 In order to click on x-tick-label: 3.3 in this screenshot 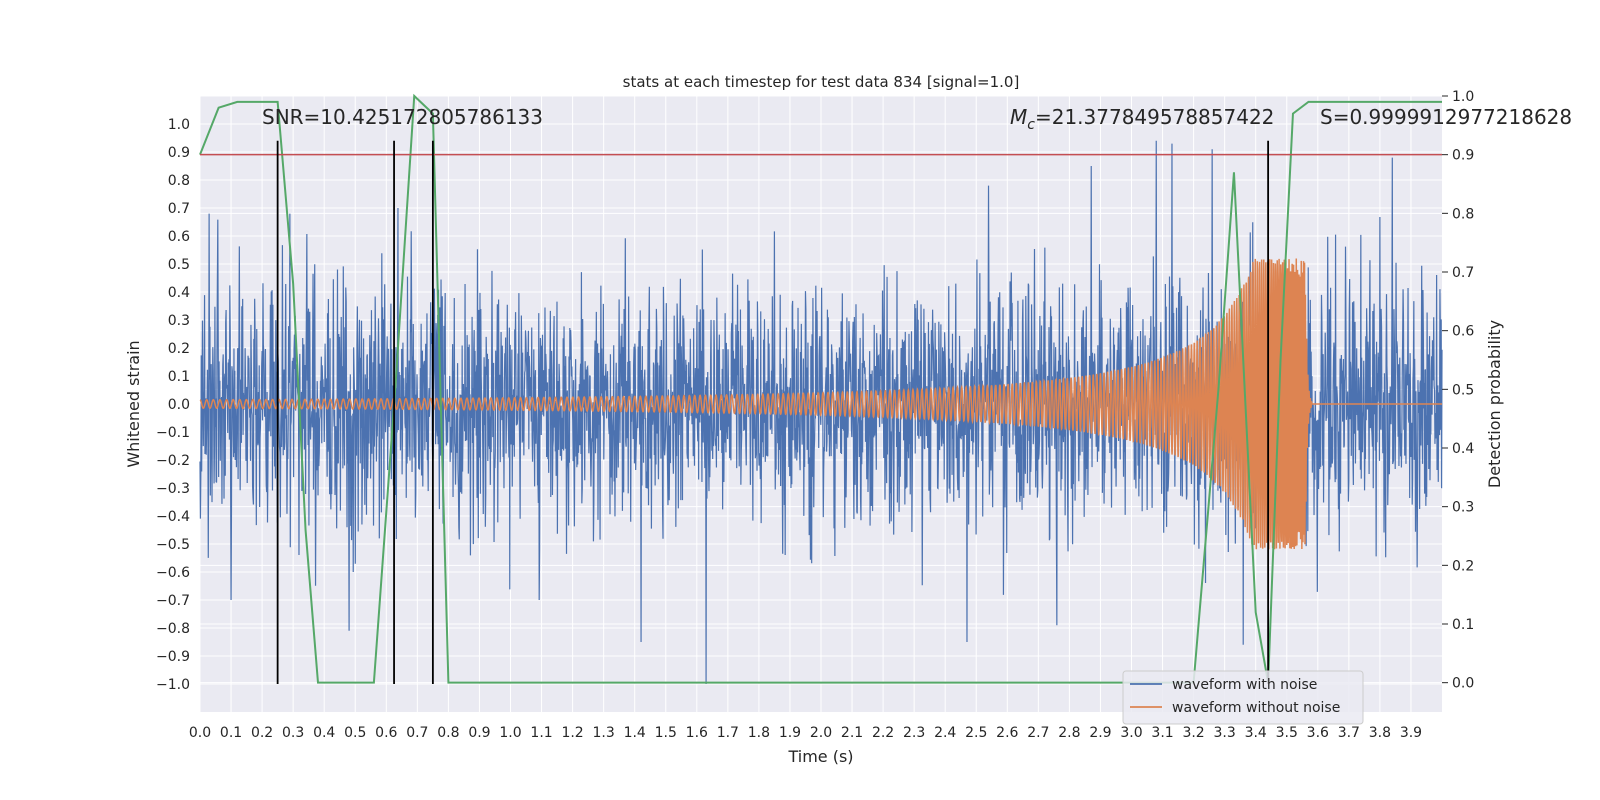, I will do `click(1225, 733)`.